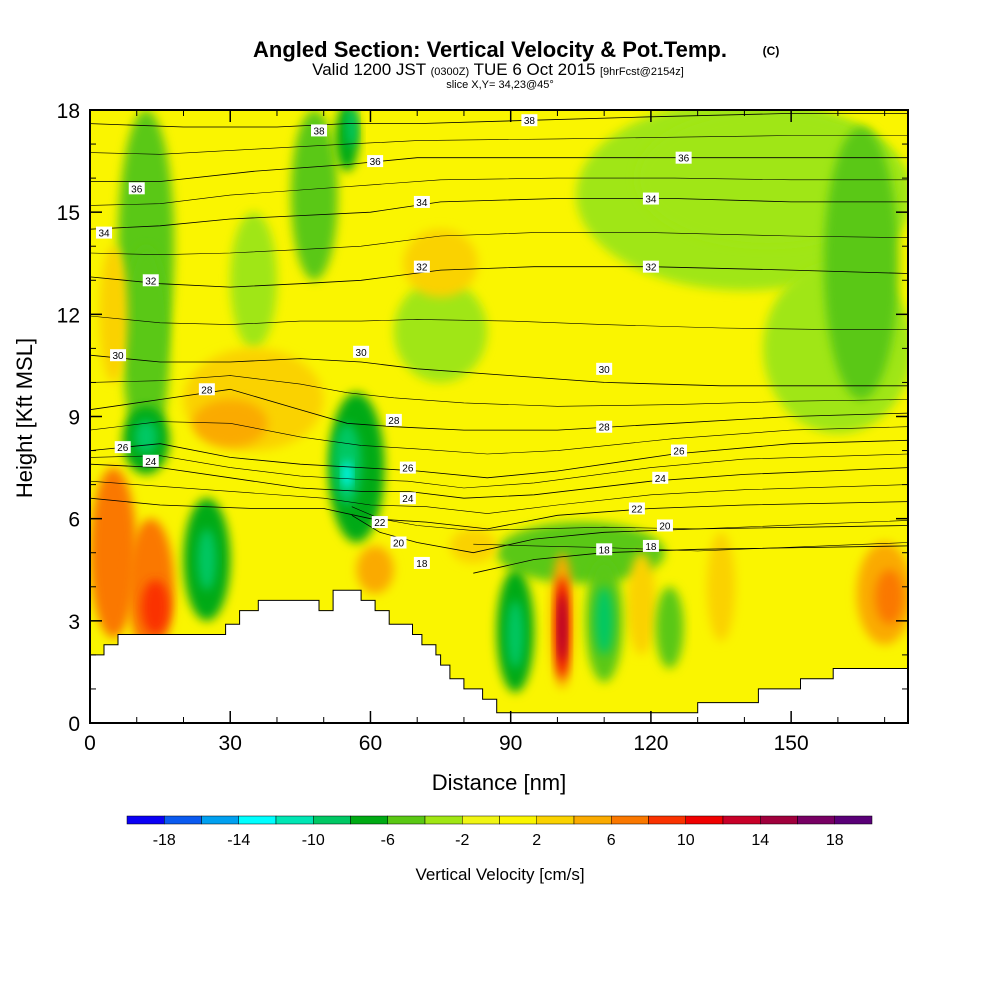 This screenshot has height=1000, width=1000. I want to click on contour-label: 32, so click(150, 280).